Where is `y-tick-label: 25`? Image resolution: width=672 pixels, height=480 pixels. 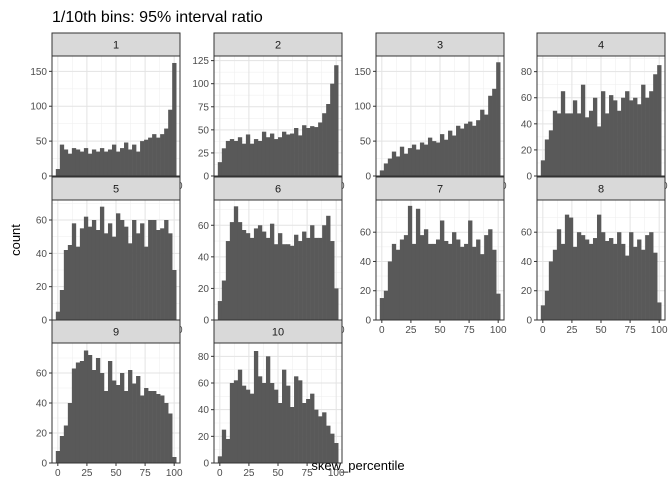
y-tick-label: 25 is located at coordinates (204, 153).